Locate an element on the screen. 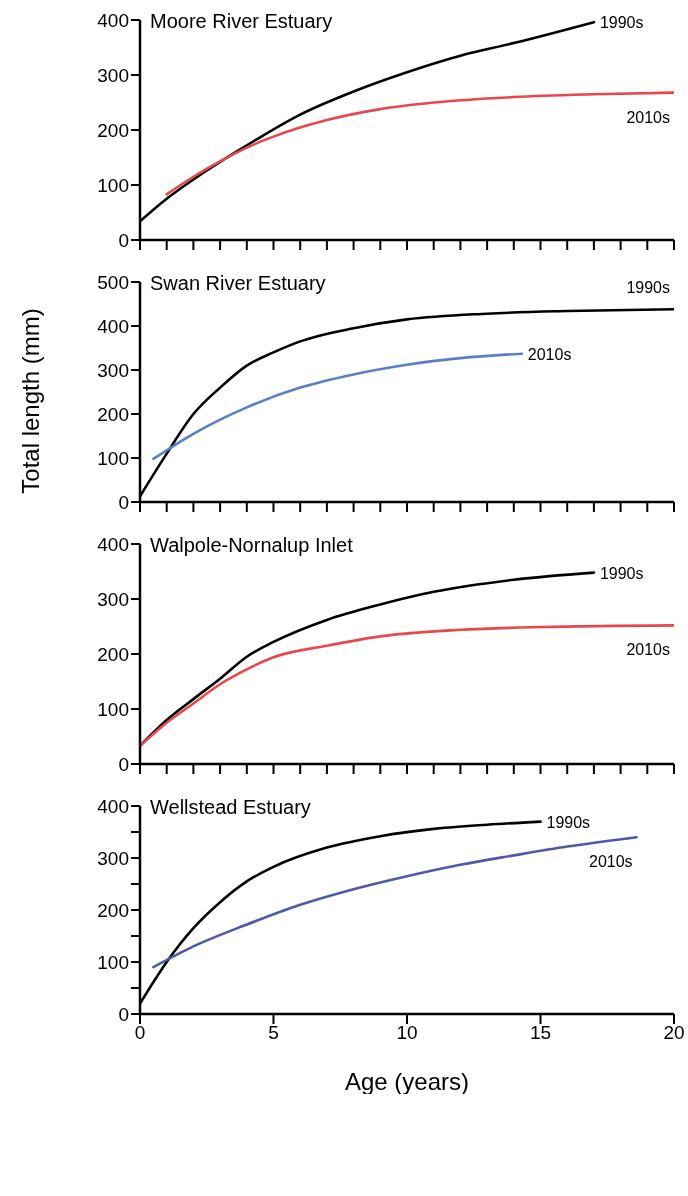 The width and height of the screenshot is (688, 1196). chart-title: Wellstead Estuary is located at coordinates (230, 807).